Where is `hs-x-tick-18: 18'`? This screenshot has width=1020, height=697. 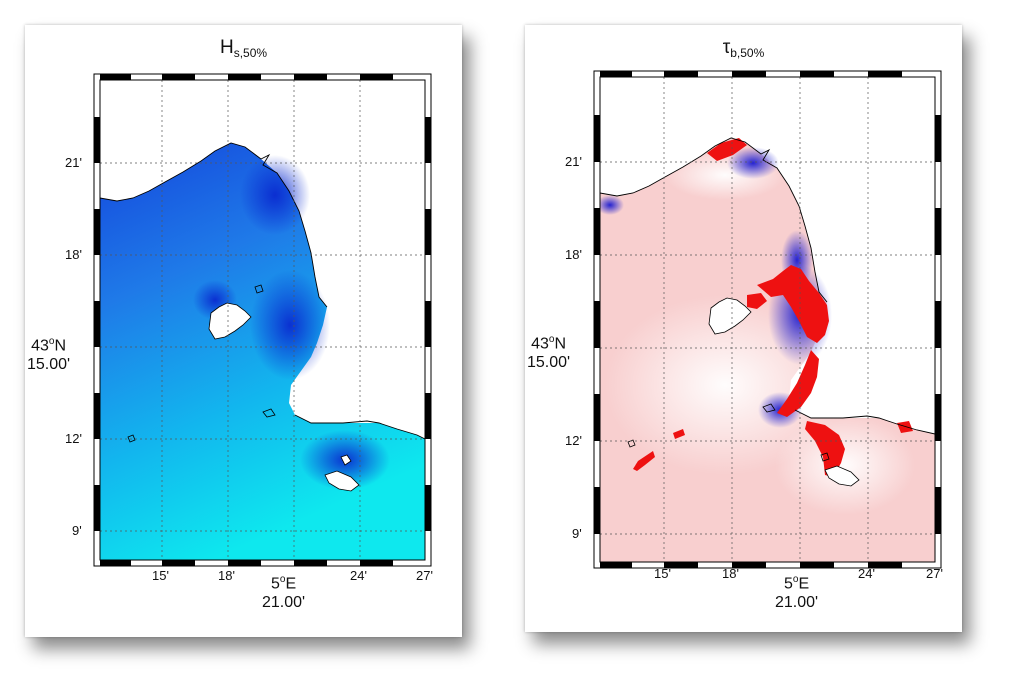 hs-x-tick-18: 18' is located at coordinates (226, 575).